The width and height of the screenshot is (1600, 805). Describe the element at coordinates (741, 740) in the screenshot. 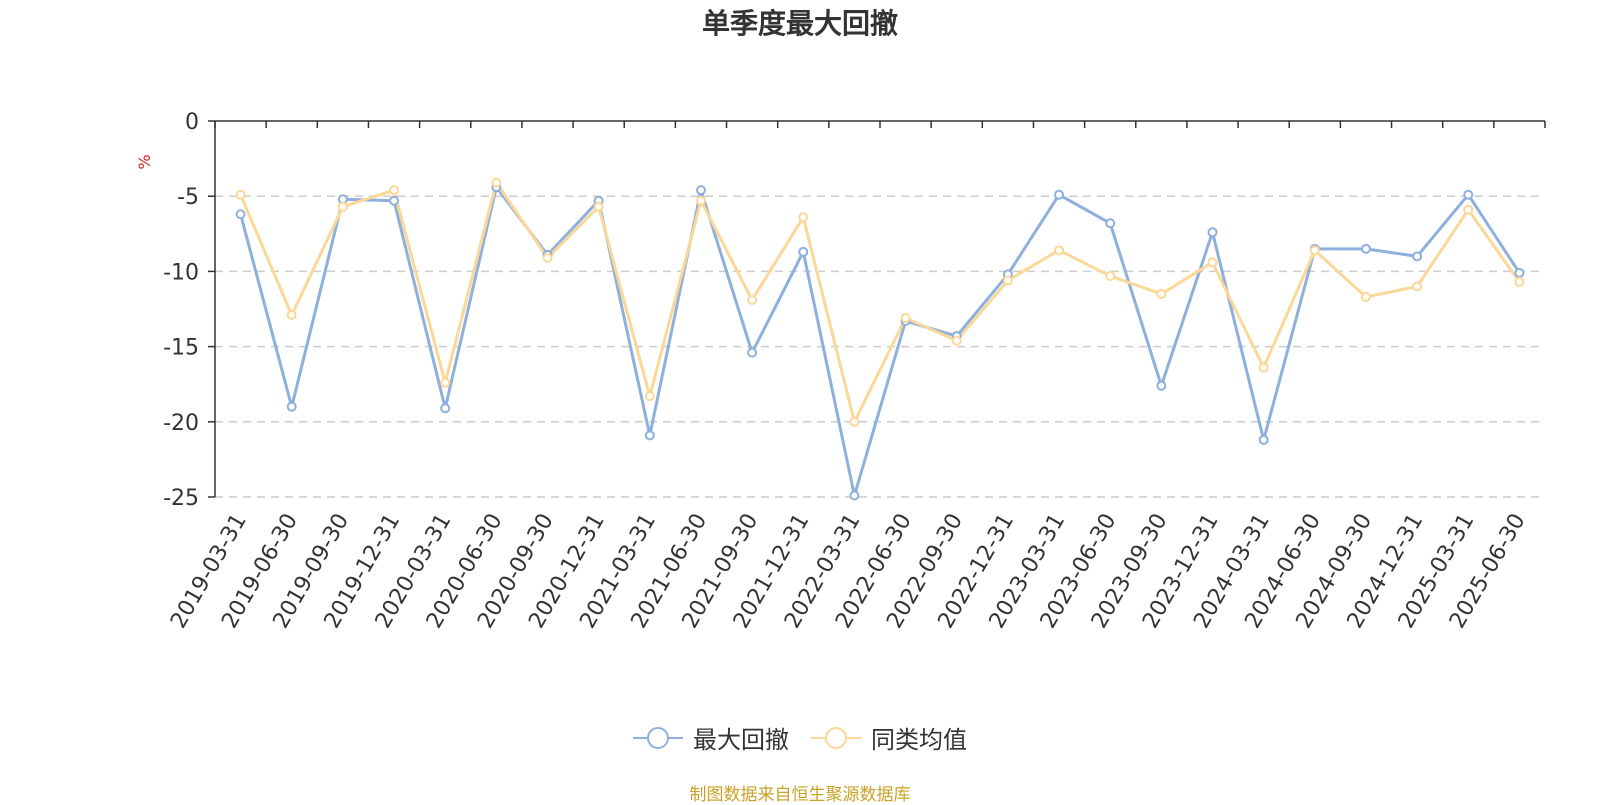

I see `legend-label: 最大回撤` at that location.